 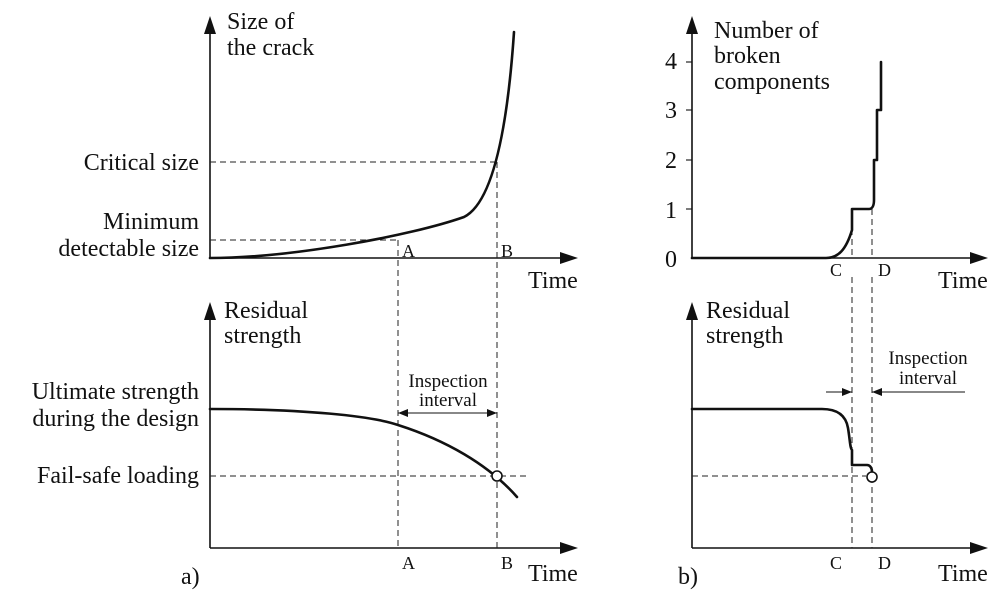 What do you see at coordinates (408, 251) in the screenshot?
I see `panel-a-top-mark-a: A` at bounding box center [408, 251].